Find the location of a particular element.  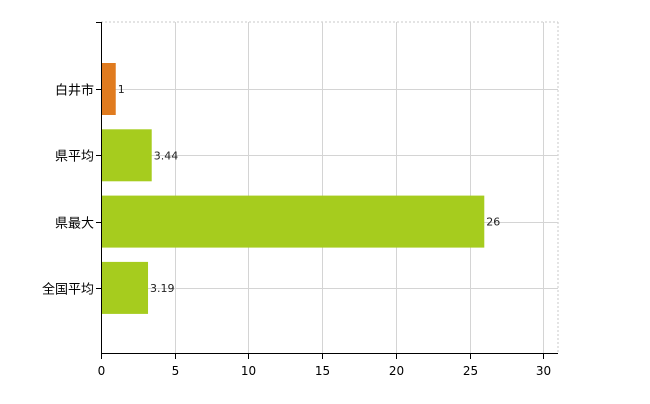

x-tick-label: 5 is located at coordinates (176, 371).